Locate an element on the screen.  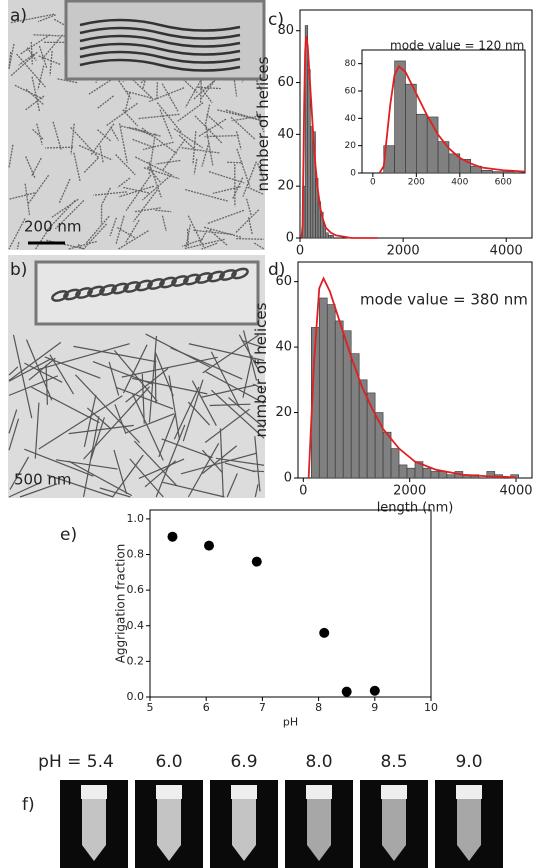
panel-label: c) is located at coordinates (276, 20).